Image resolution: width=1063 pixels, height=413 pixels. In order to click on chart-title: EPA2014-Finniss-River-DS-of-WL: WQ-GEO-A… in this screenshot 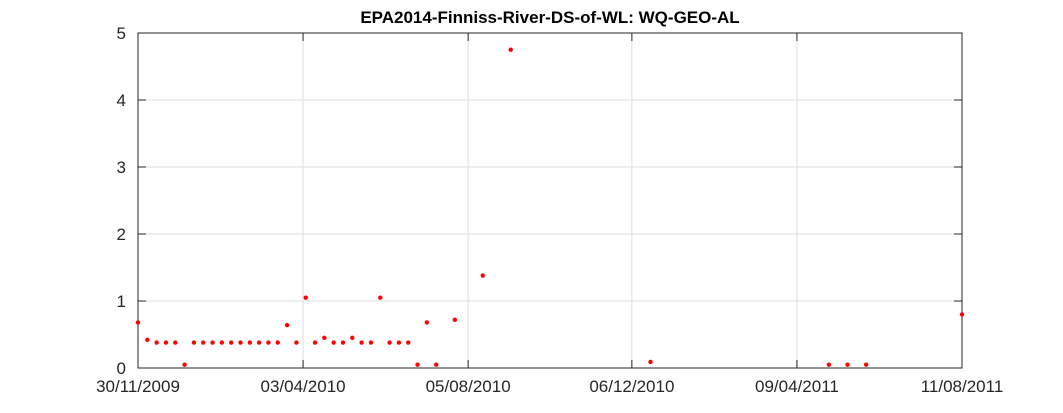, I will do `click(549, 17)`.